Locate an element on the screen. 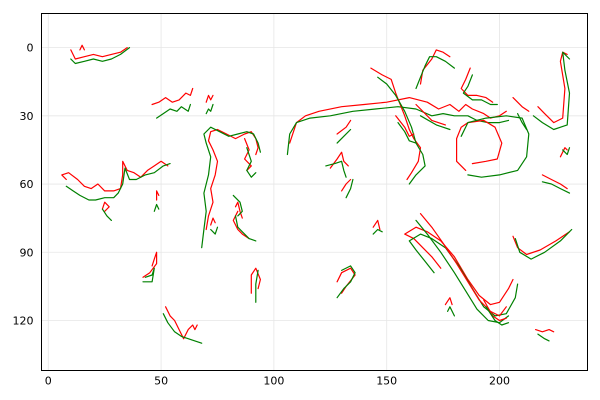 This screenshot has height=400, width=600. x-tick-label: 100 is located at coordinates (273, 381).